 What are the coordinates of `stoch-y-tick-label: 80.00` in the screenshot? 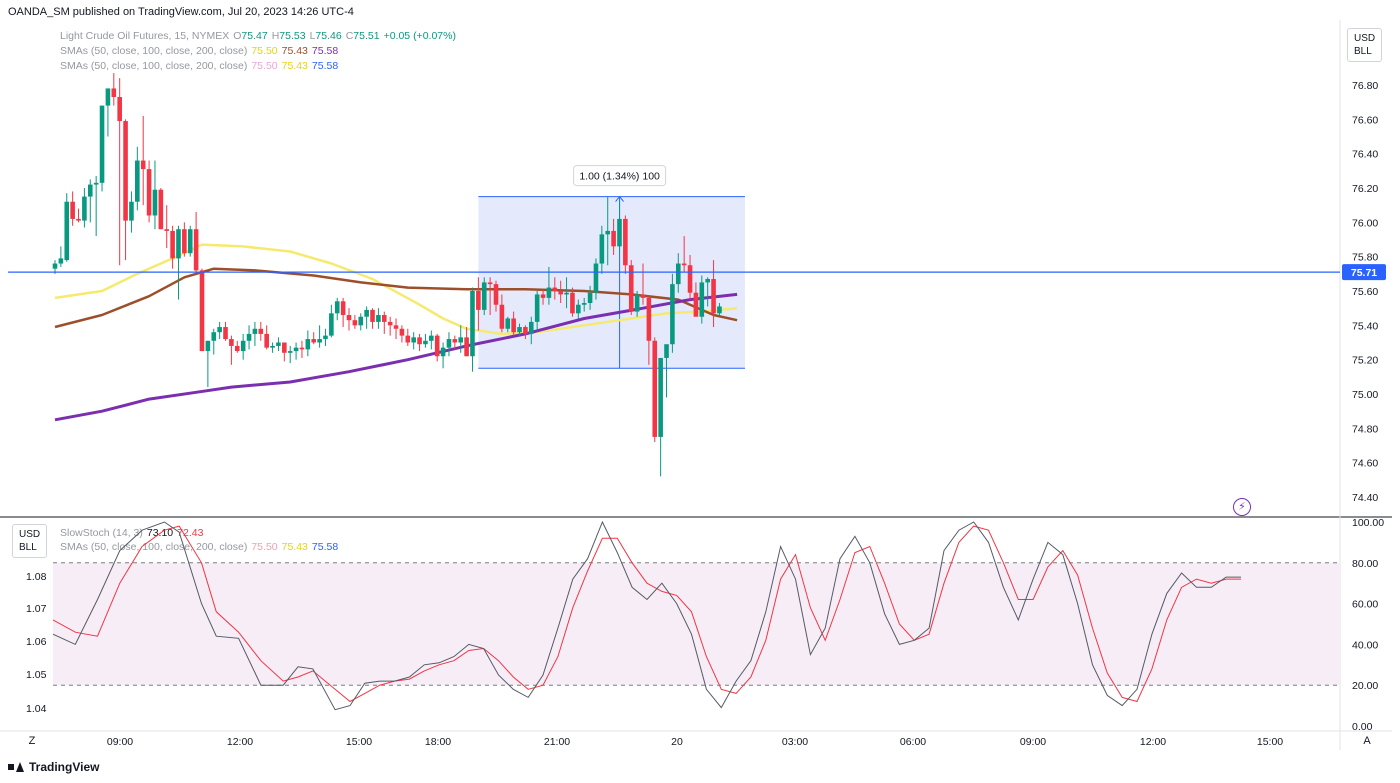 It's located at (1365, 564).